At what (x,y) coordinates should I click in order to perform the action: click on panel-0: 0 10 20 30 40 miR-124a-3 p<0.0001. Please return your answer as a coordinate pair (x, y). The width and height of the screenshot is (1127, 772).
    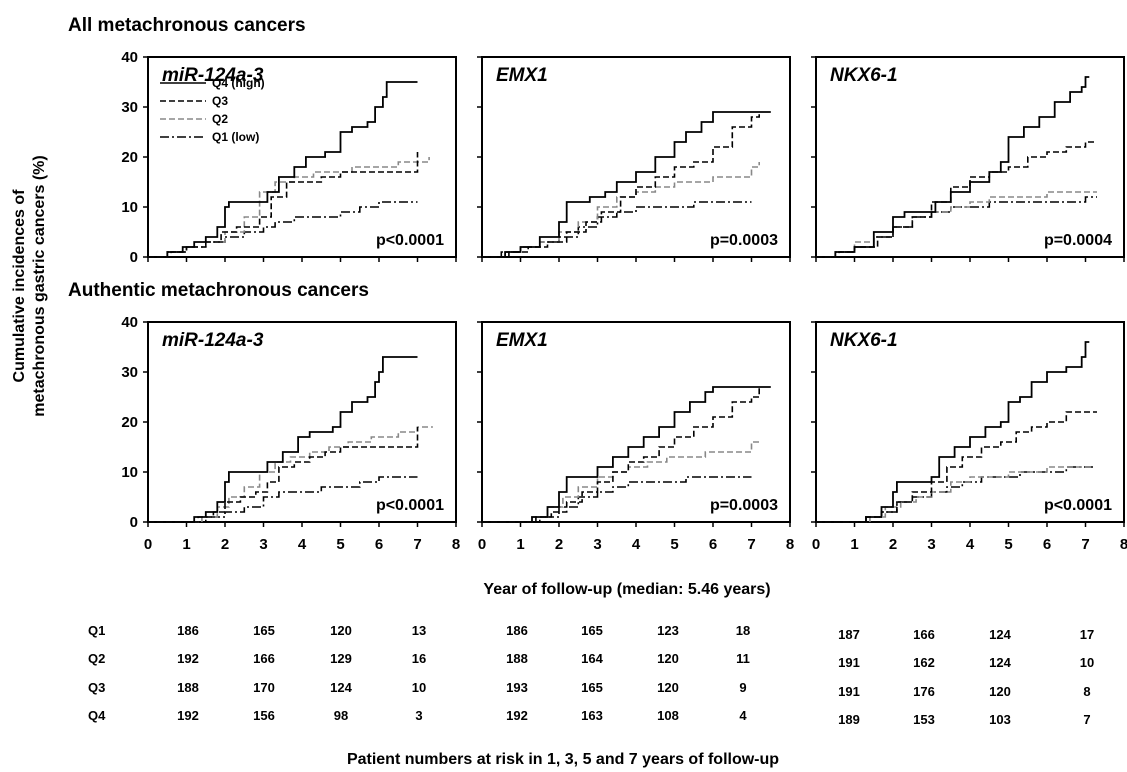
    Looking at the image, I should click on (289, 157).